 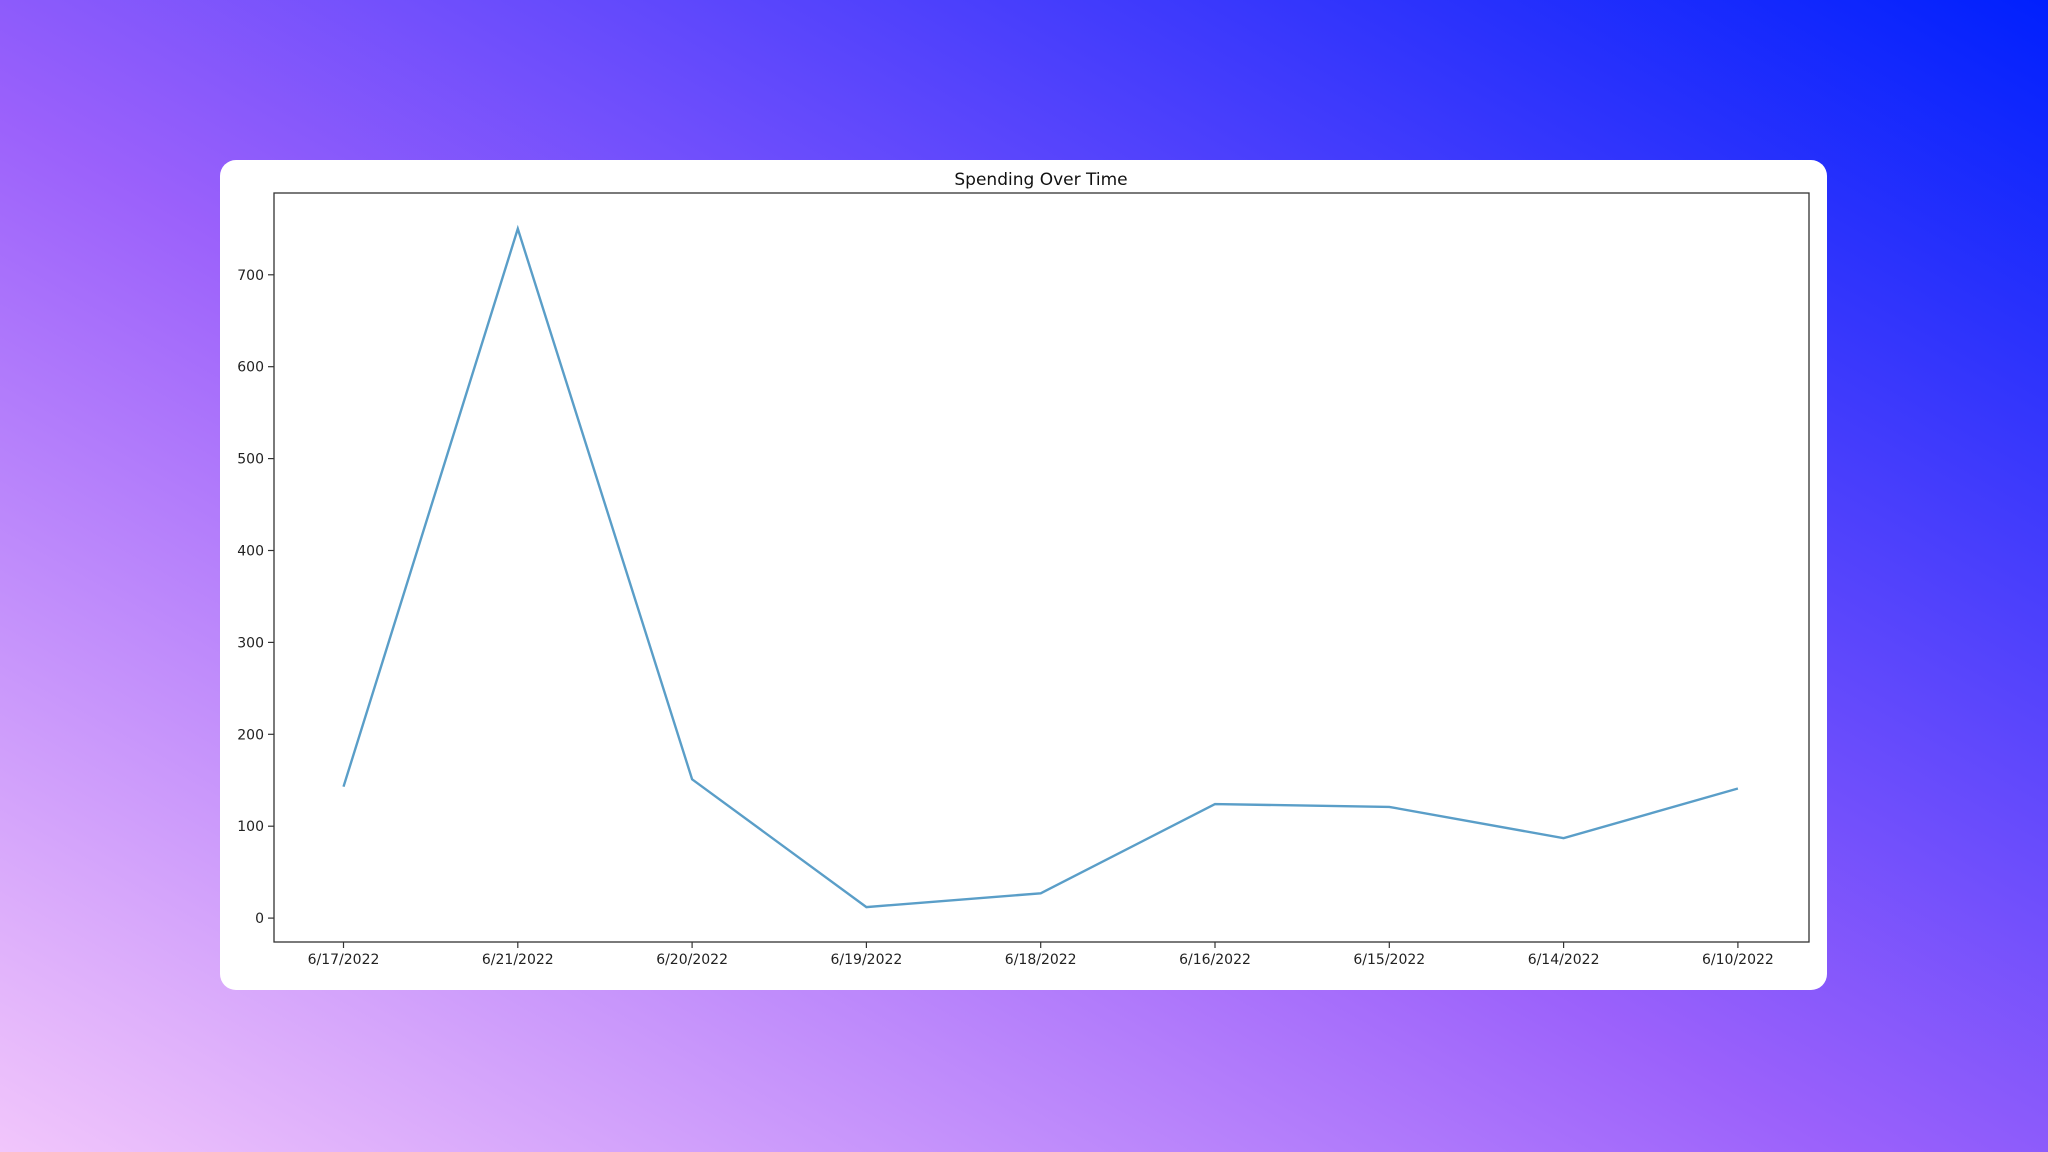 I want to click on chart-title: Spending Over Time, so click(x=1040, y=180).